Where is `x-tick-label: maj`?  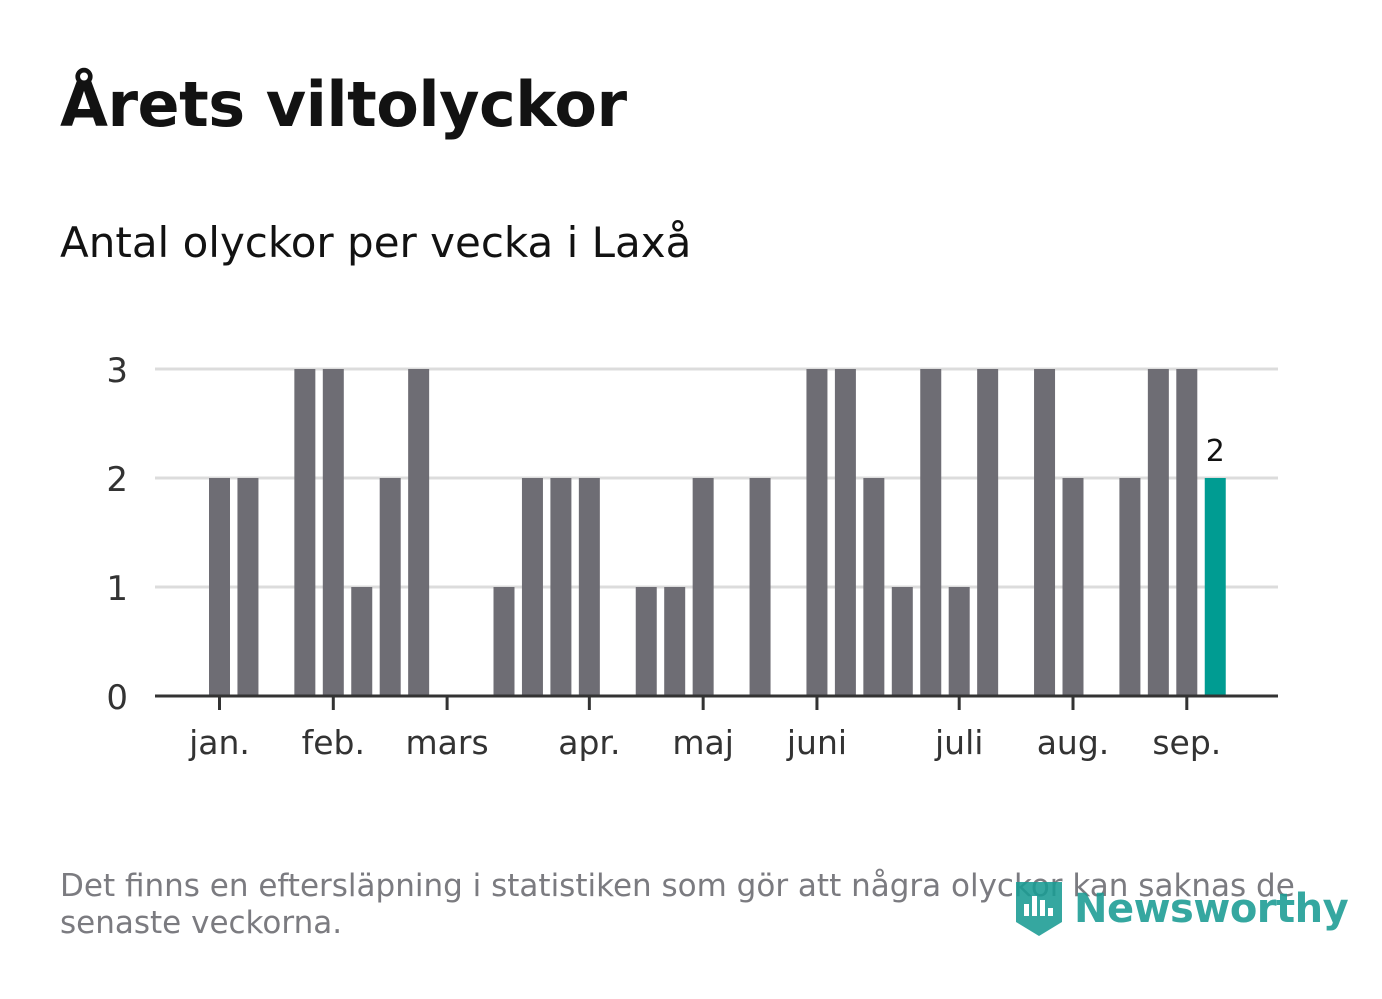 x-tick-label: maj is located at coordinates (703, 742).